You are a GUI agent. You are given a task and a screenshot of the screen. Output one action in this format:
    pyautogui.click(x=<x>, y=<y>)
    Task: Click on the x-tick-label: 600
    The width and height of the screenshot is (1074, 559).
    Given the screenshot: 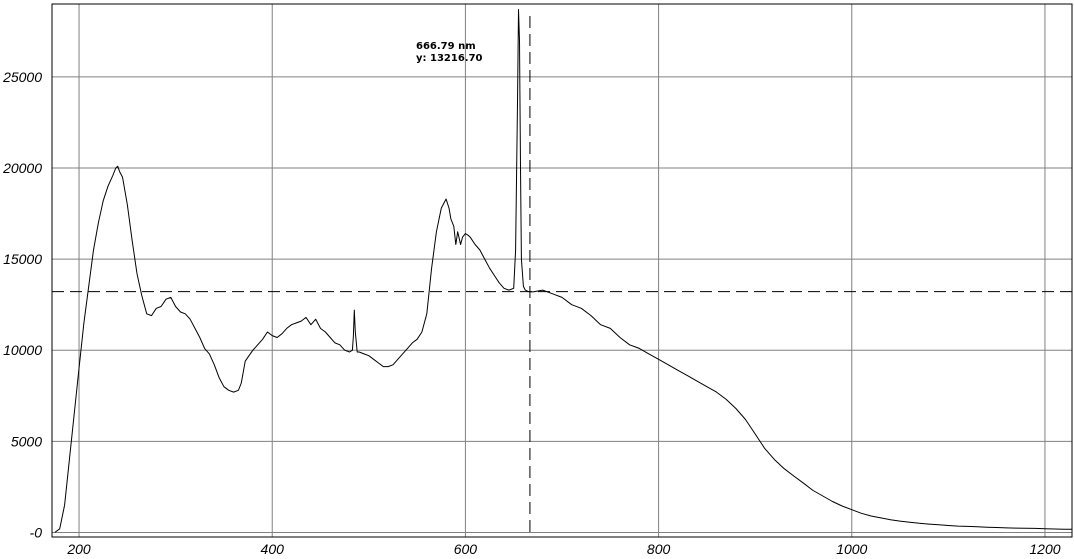 What is the action you would take?
    pyautogui.click(x=466, y=549)
    